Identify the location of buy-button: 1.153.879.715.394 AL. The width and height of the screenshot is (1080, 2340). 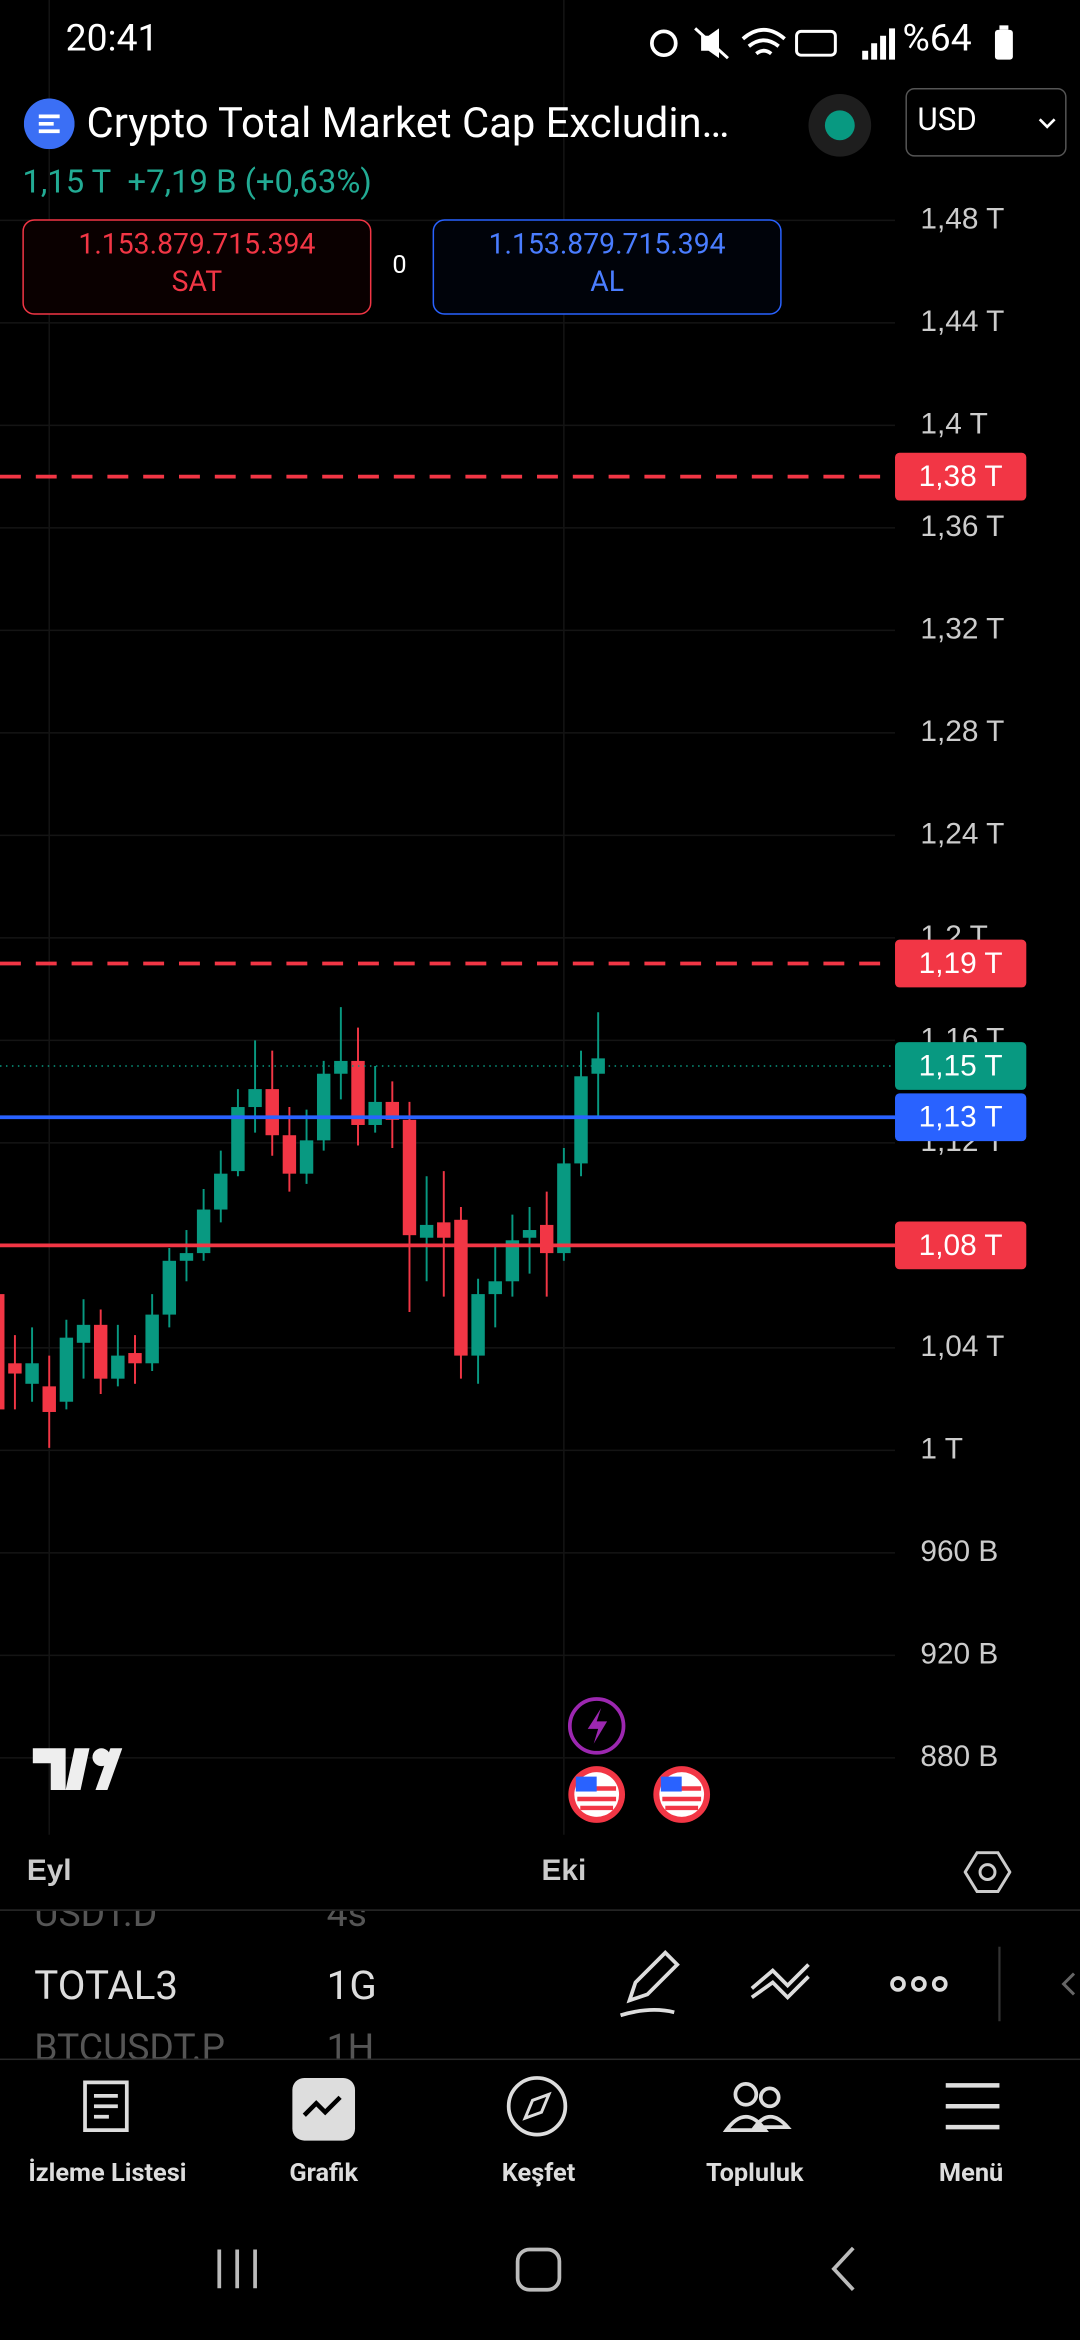
(607, 267).